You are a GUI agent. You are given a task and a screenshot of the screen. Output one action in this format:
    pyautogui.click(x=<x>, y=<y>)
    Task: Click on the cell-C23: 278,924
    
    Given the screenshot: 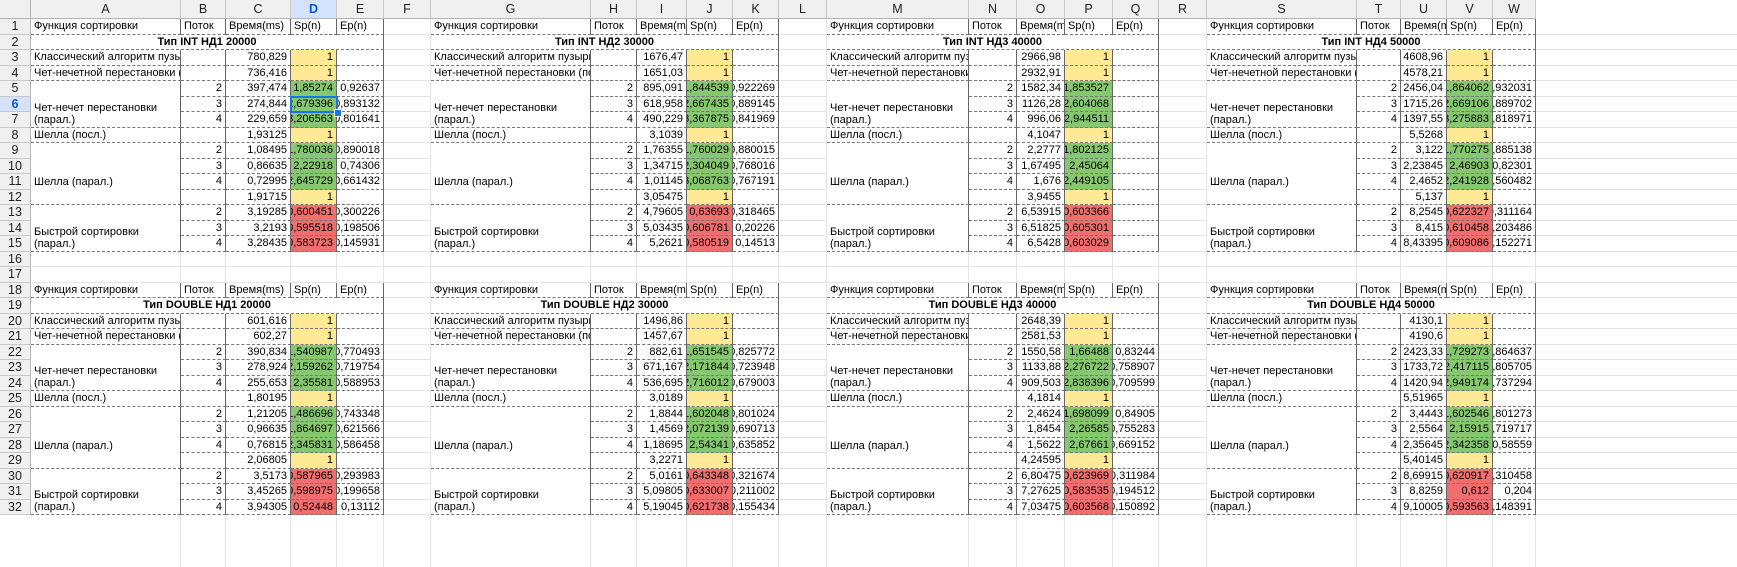 What is the action you would take?
    pyautogui.click(x=258, y=368)
    